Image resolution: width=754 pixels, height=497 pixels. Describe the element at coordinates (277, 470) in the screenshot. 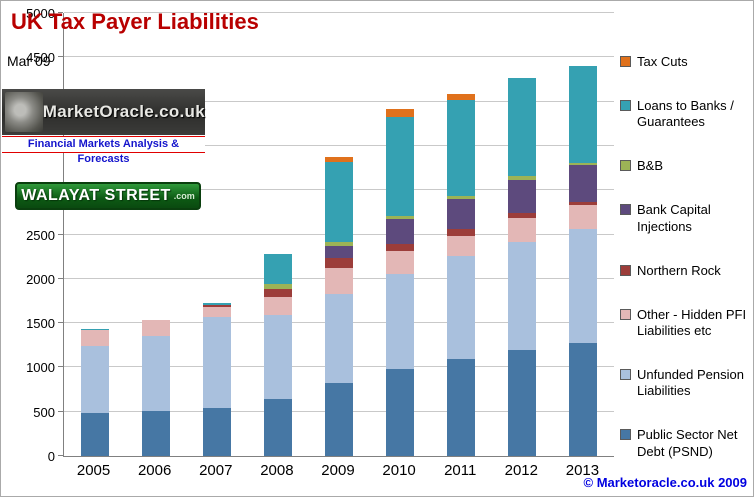

I see `x-axis-tick-label: 2008` at that location.